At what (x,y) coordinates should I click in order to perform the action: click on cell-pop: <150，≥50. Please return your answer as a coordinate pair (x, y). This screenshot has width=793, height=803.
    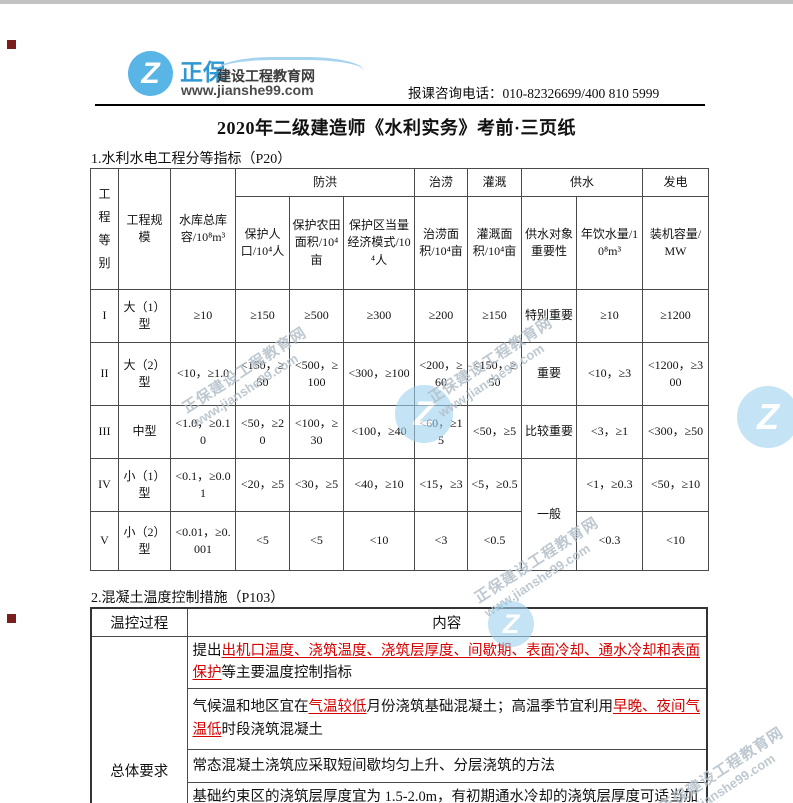
    Looking at the image, I should click on (262, 374).